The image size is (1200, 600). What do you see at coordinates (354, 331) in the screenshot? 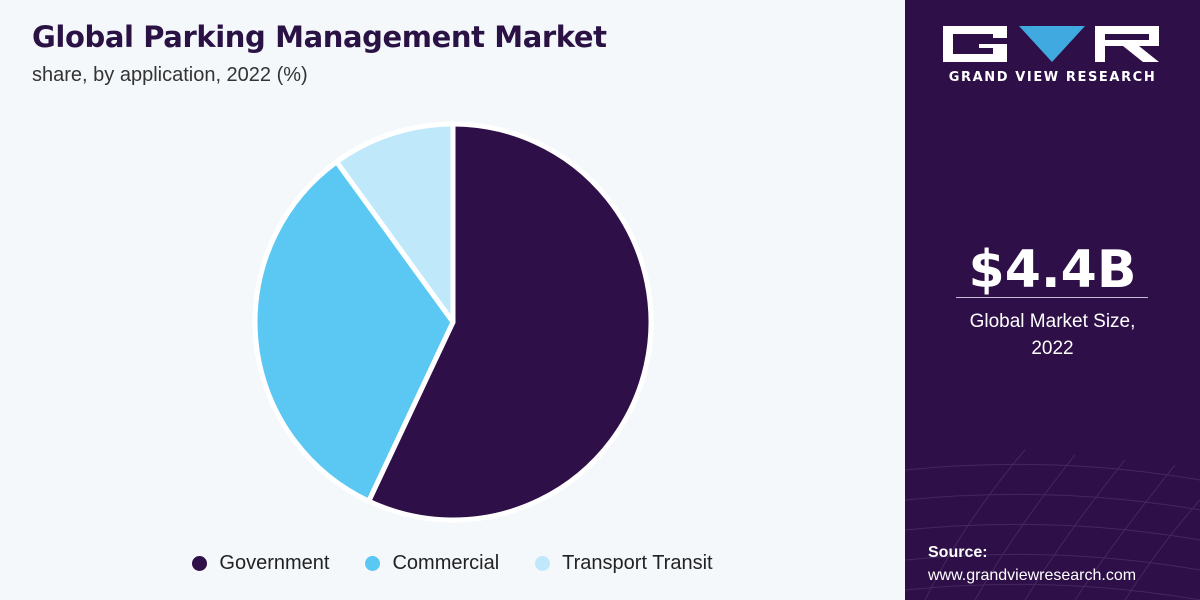
I see `pie-slice-commercial` at bounding box center [354, 331].